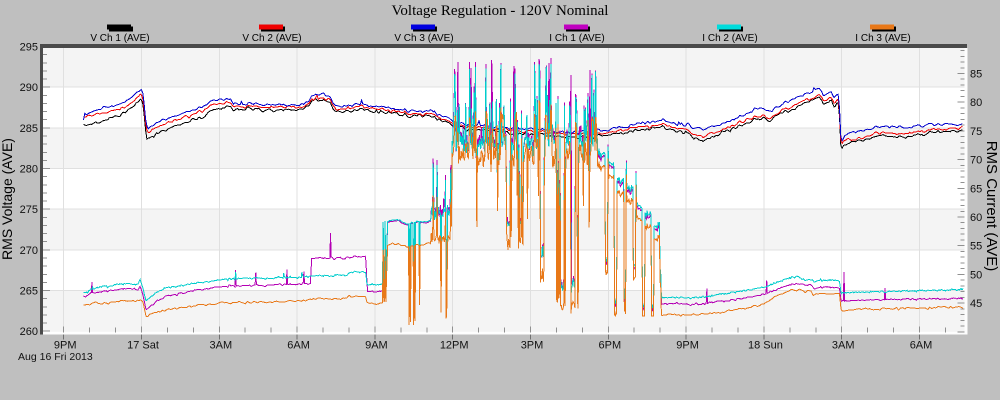  I want to click on svg-text: 285, so click(29, 129).